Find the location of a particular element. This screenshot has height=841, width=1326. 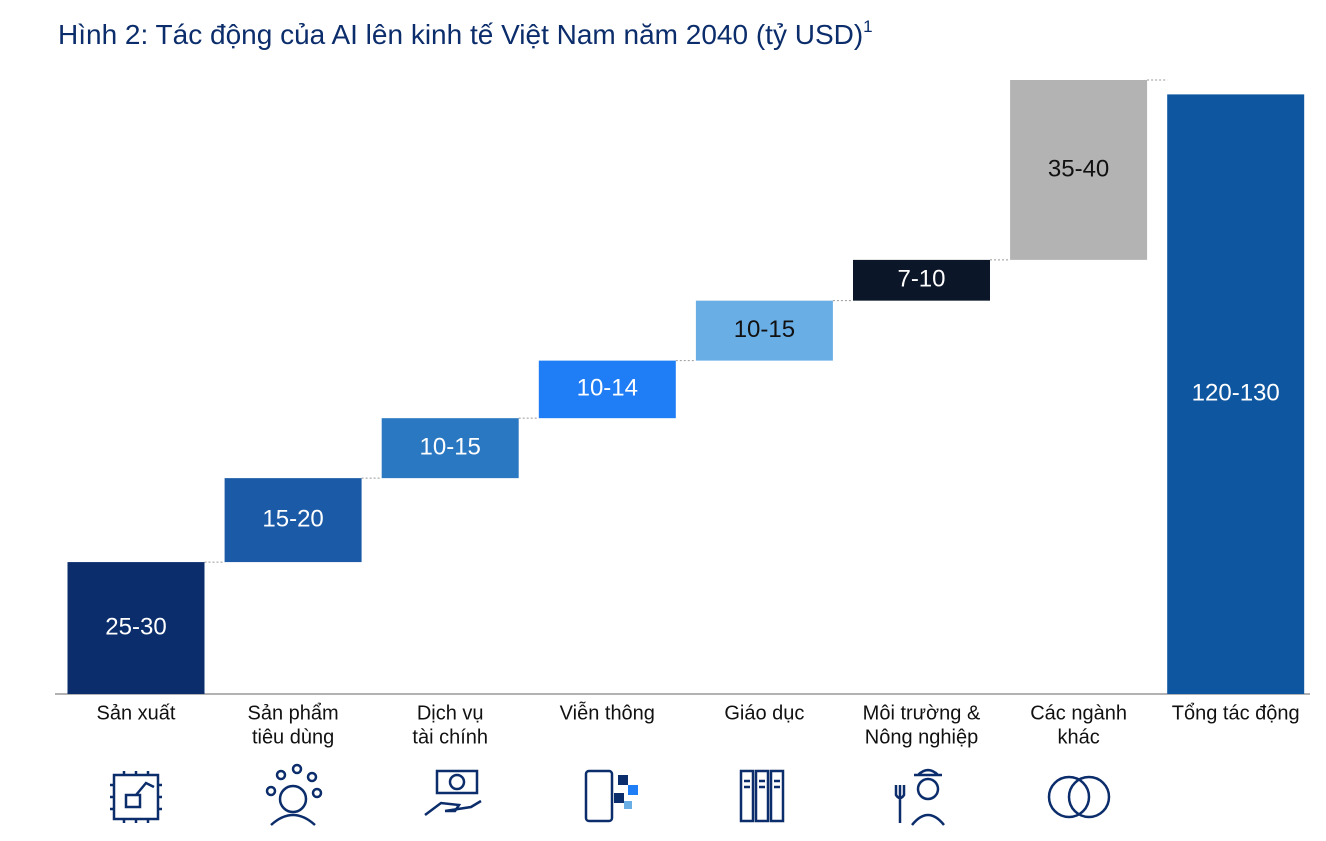

data-label: 35-40 is located at coordinates (1078, 168).